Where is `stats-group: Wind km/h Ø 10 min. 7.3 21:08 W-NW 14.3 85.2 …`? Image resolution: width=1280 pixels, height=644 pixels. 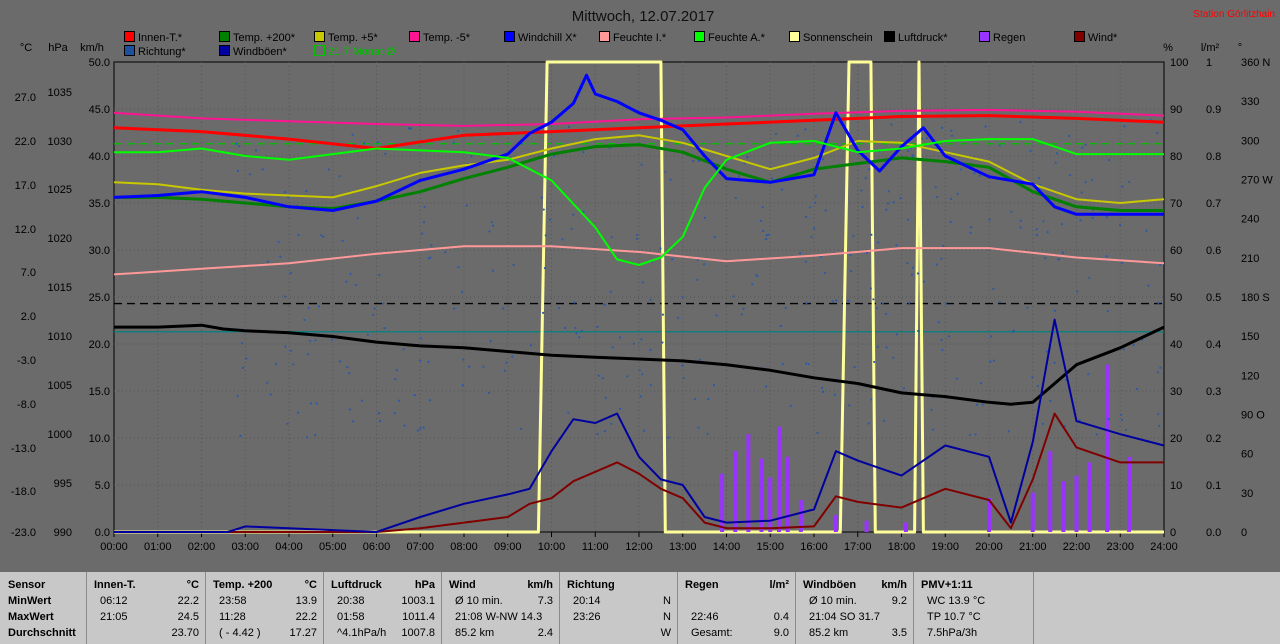 stats-group: Wind km/h Ø 10 min. 7.3 21:08 W-NW 14.3 85.2 … is located at coordinates (500, 608).